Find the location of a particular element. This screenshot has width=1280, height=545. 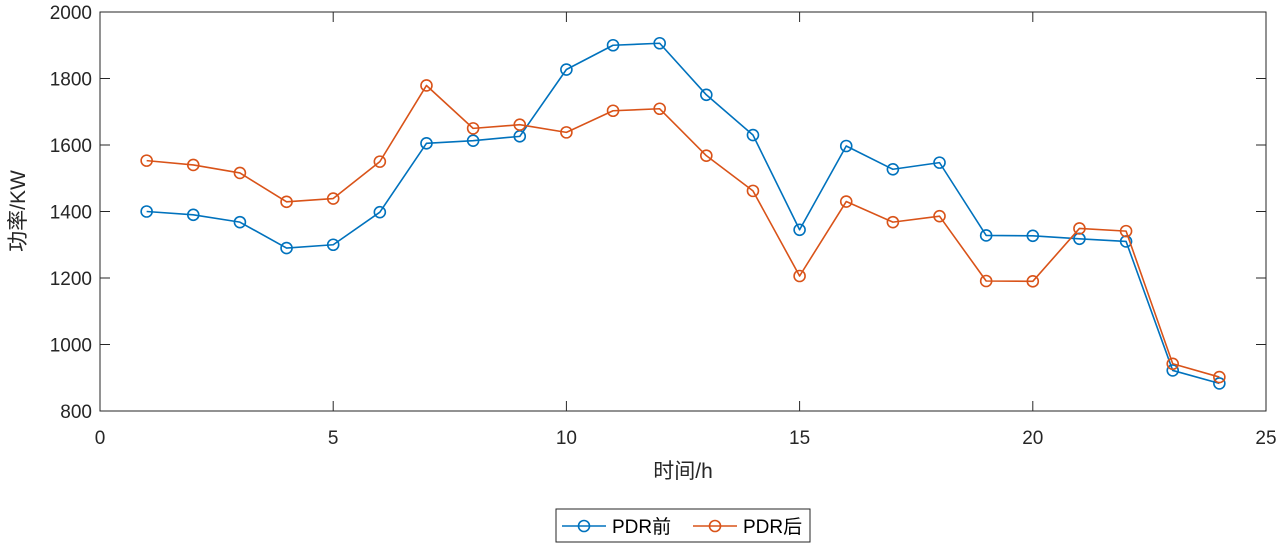

x-tick-label: 0 is located at coordinates (100, 438).